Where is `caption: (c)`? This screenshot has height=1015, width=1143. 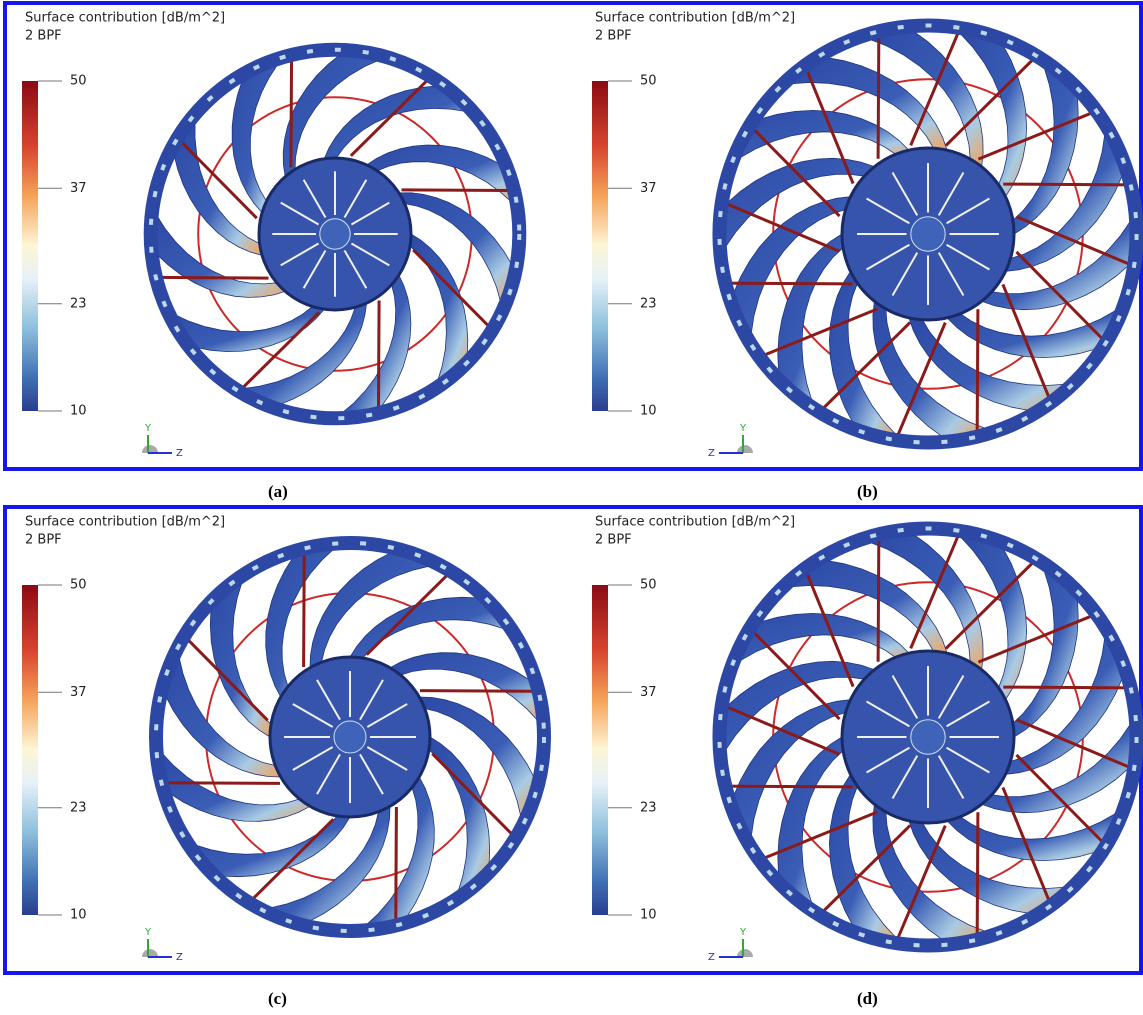
caption: (c) is located at coordinates (277, 998).